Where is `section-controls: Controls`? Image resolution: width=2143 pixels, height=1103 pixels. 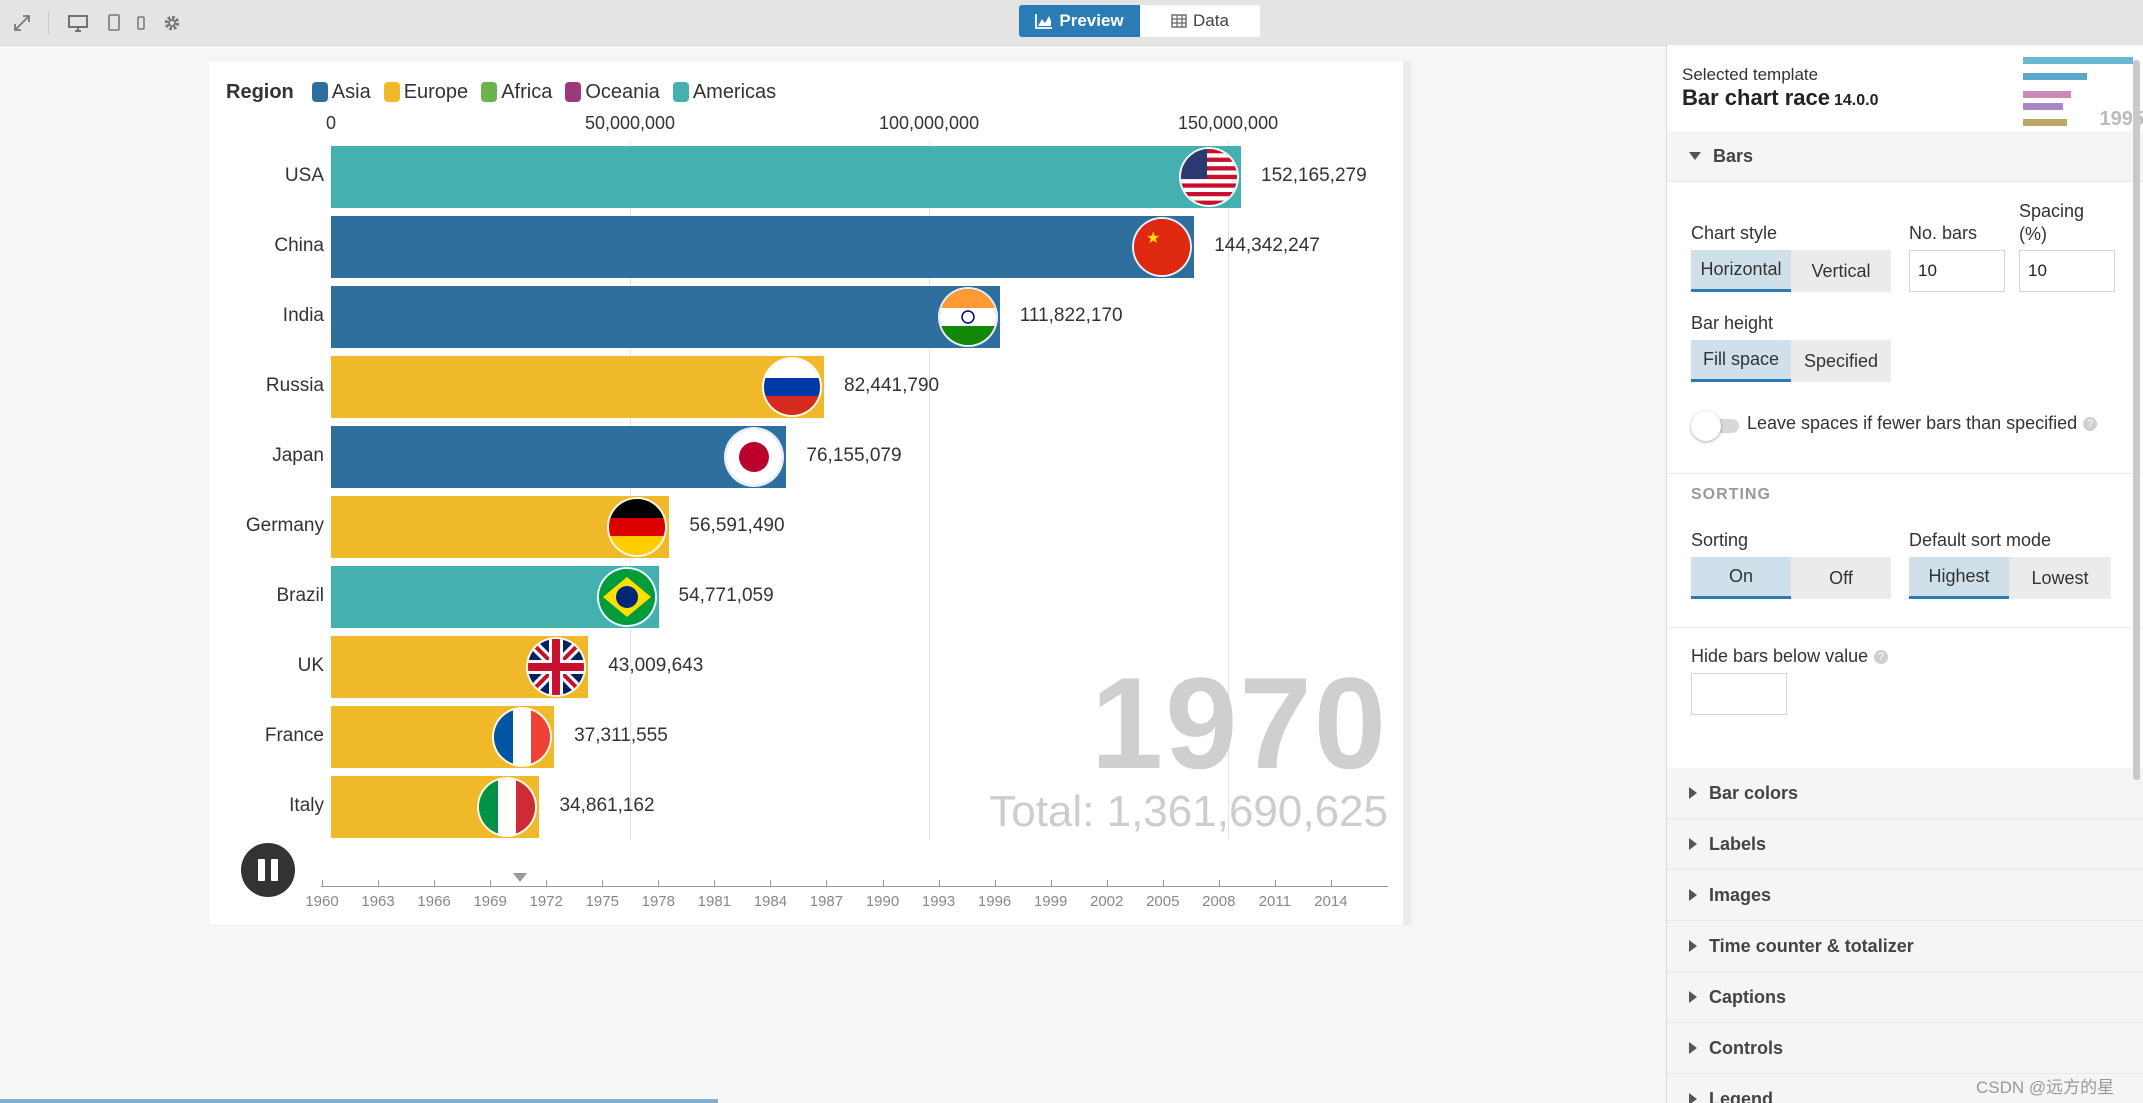 section-controls: Controls is located at coordinates (1905, 1048).